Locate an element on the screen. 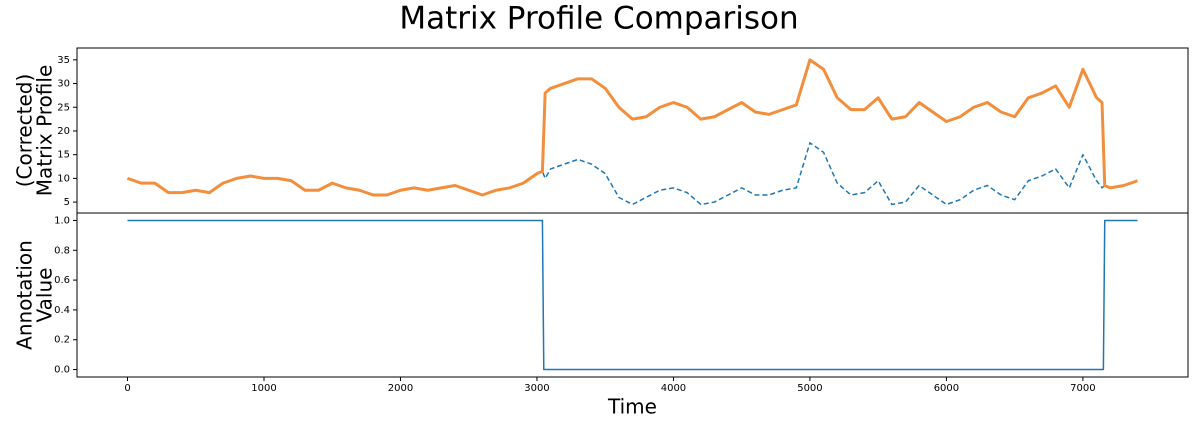 This screenshot has height=423, width=1198. chart-title: Matrix Profile Comparison is located at coordinates (598, 19).